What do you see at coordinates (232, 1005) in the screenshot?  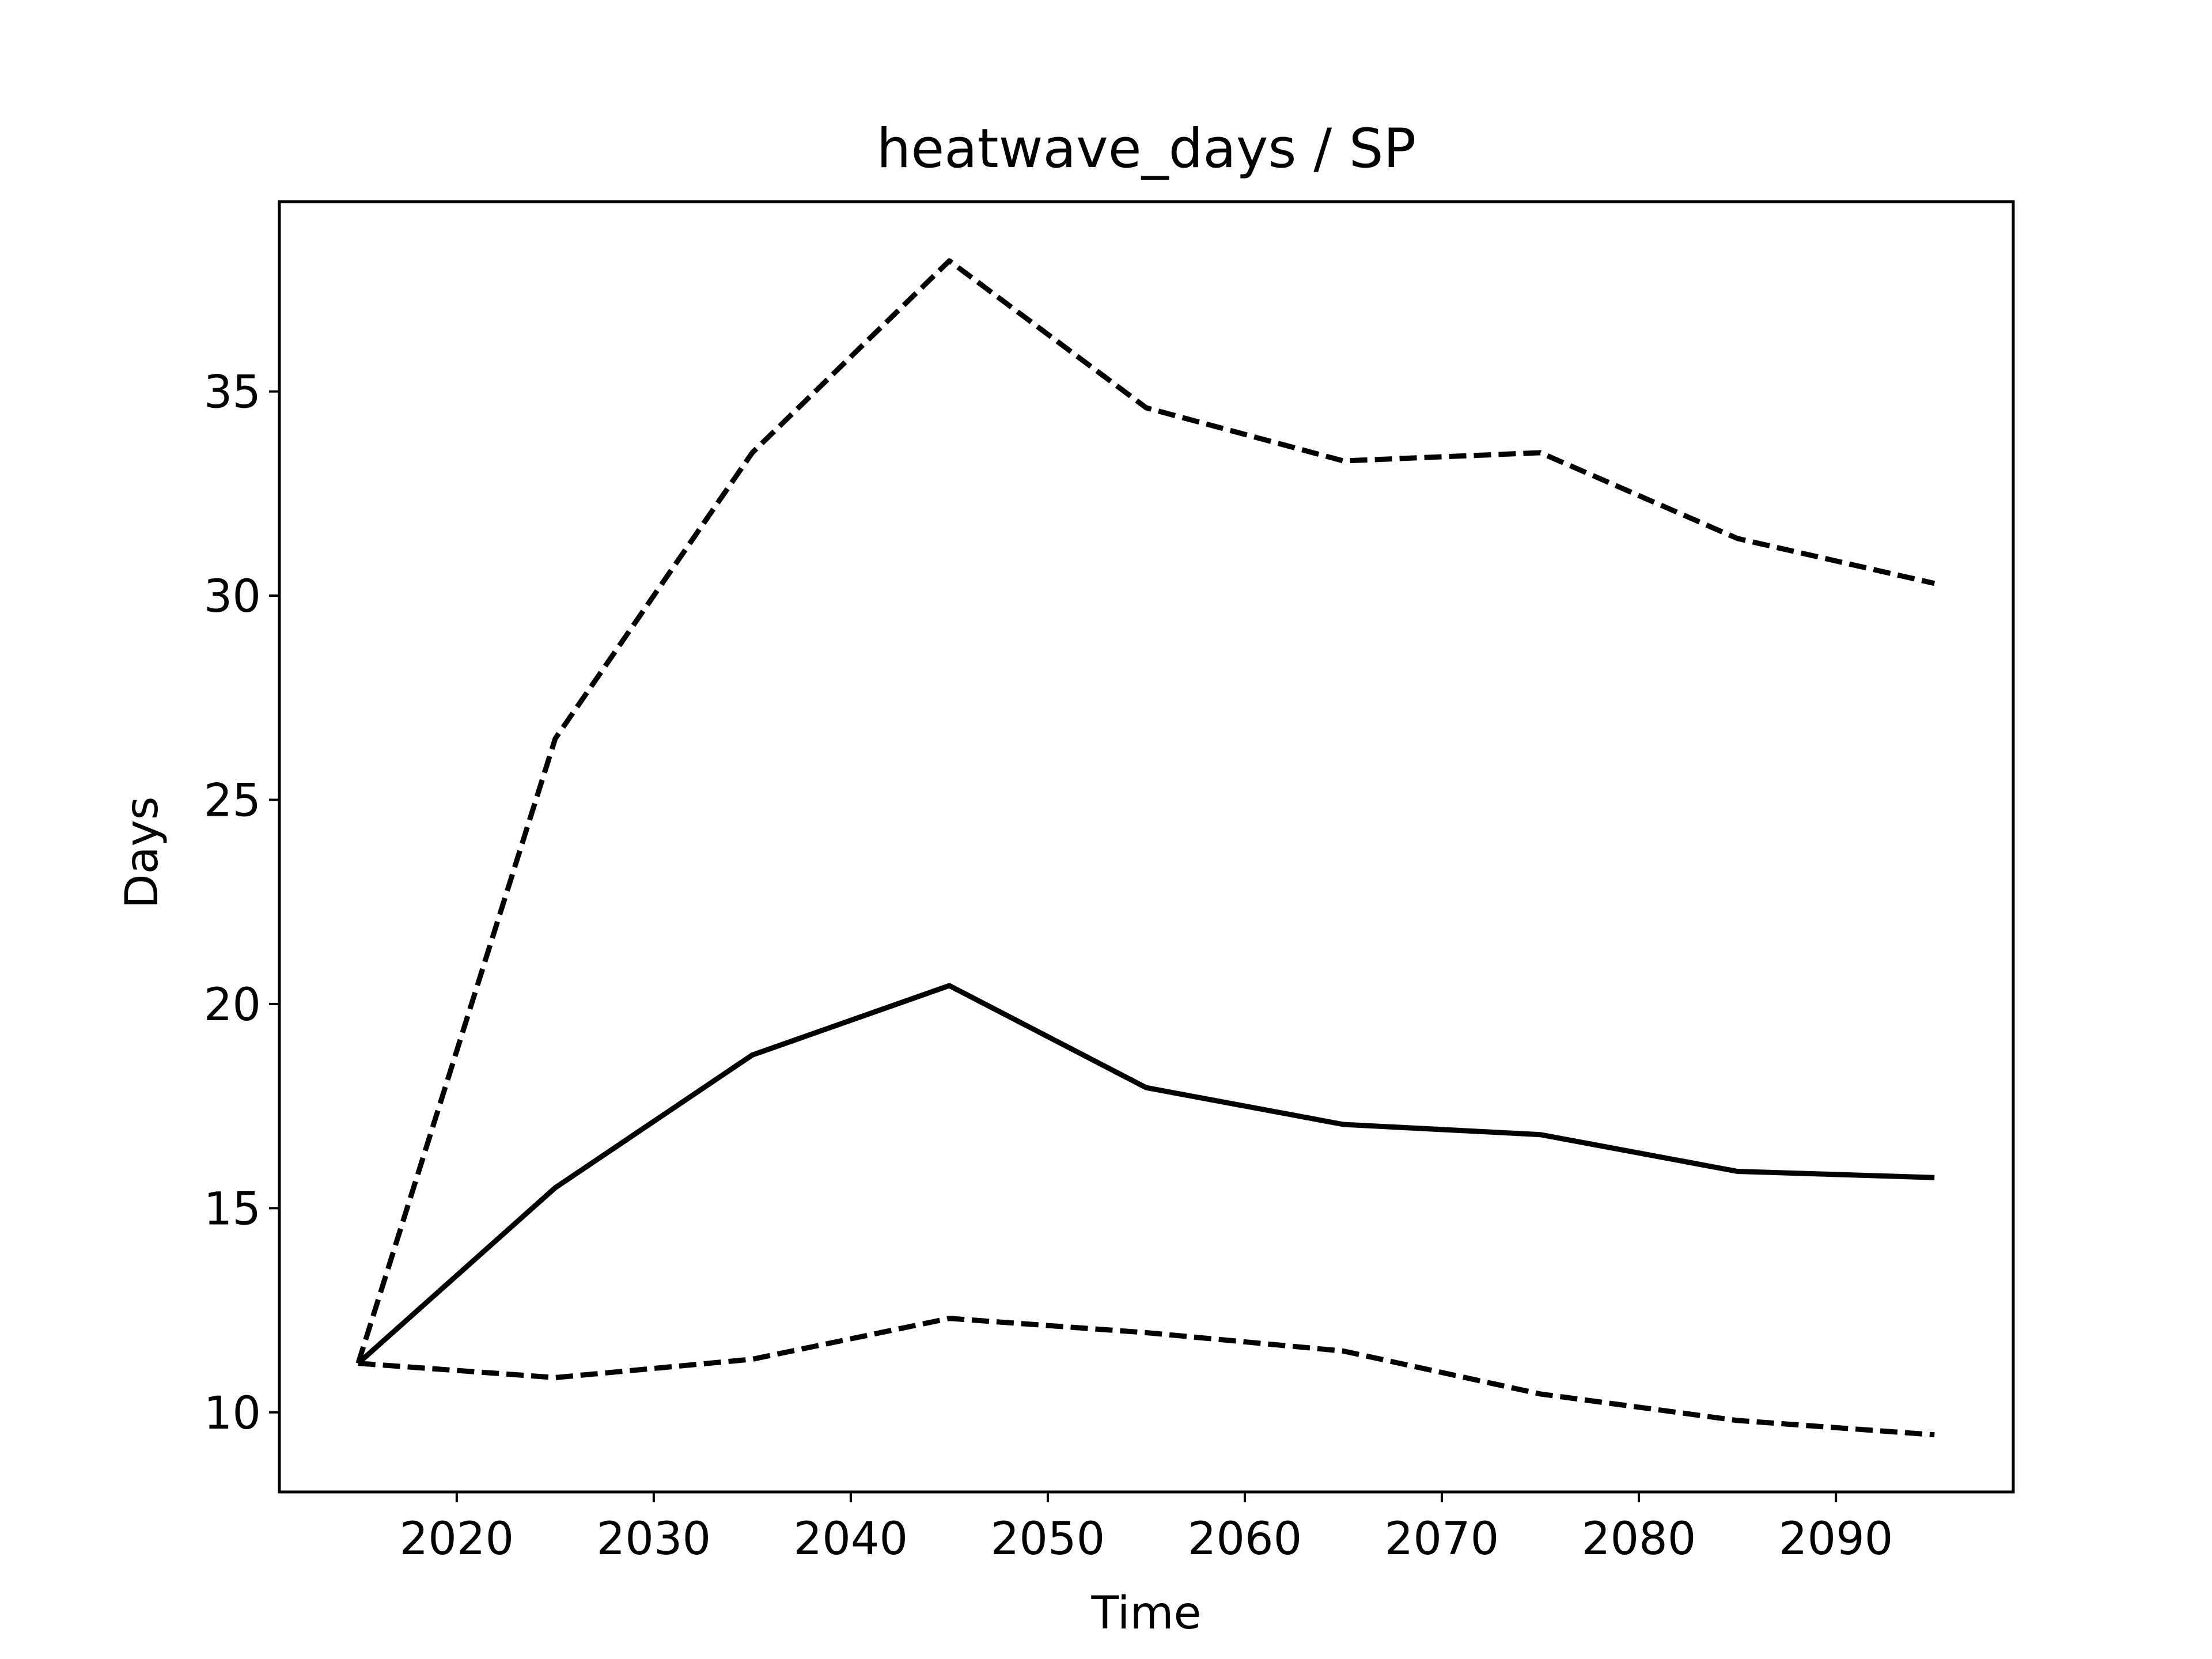 I see `y-tick-label: 20` at bounding box center [232, 1005].